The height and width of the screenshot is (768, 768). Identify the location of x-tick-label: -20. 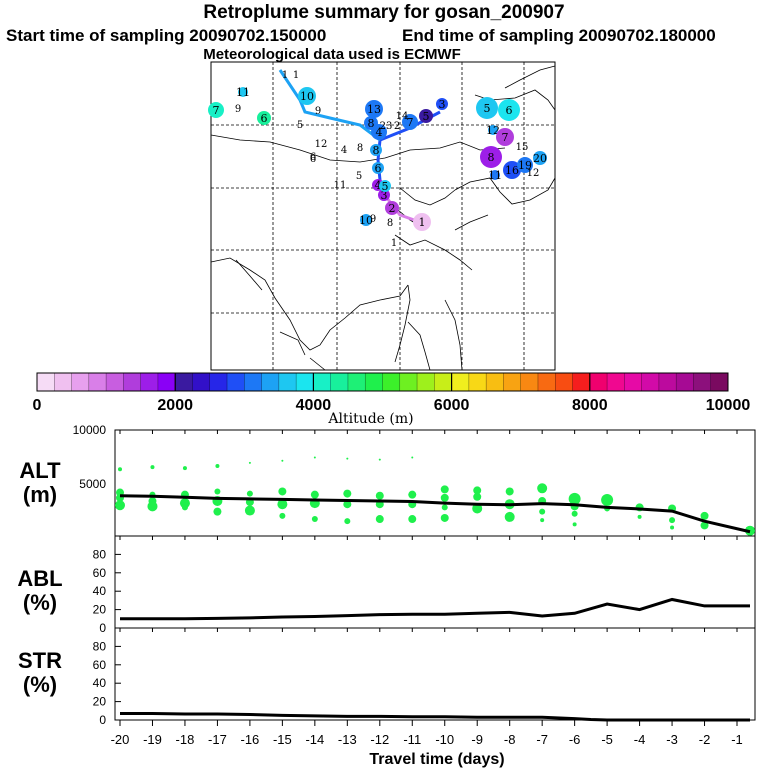
(120, 739).